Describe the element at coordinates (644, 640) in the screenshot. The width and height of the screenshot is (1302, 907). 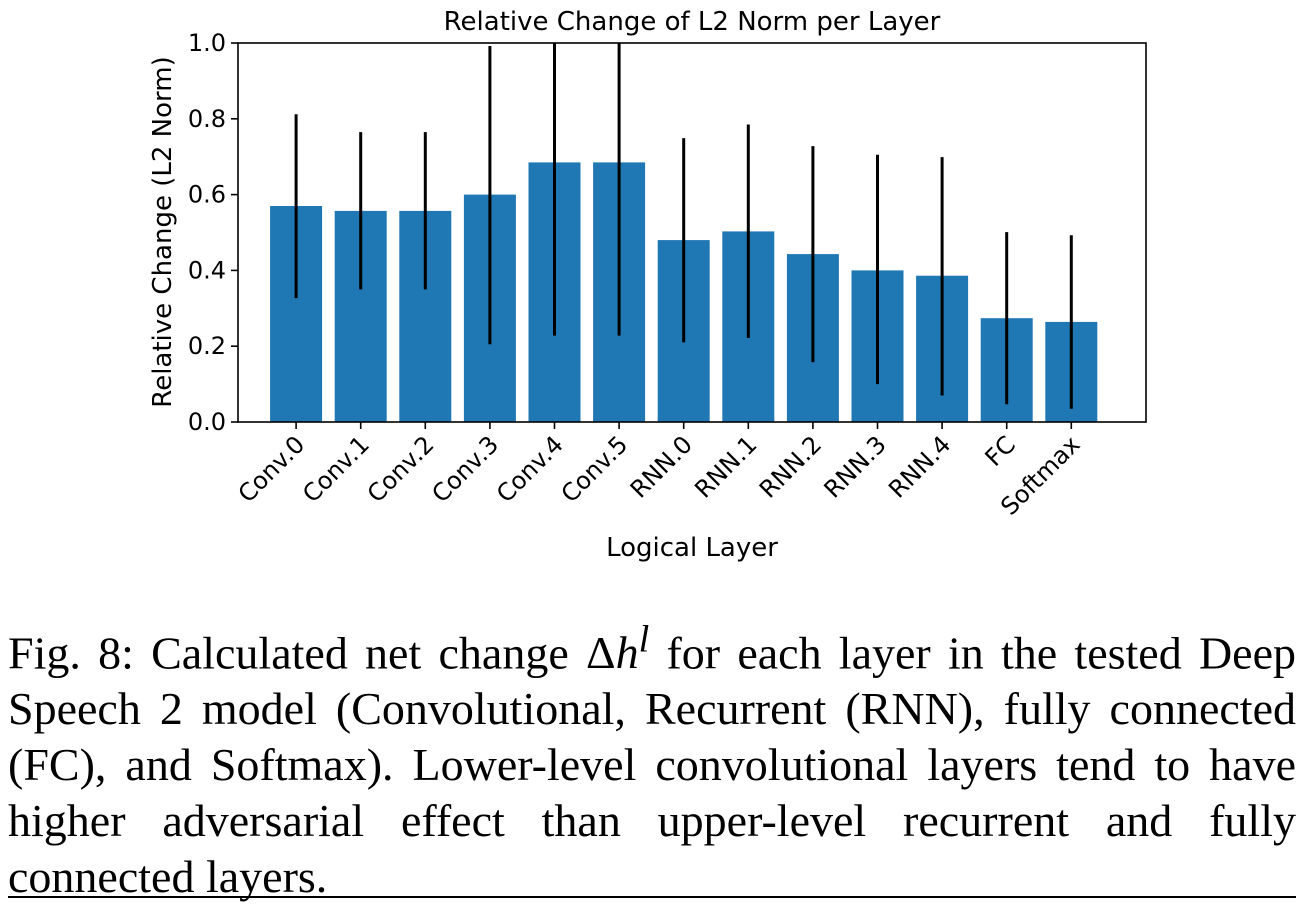
I see `math-superscript: l` at that location.